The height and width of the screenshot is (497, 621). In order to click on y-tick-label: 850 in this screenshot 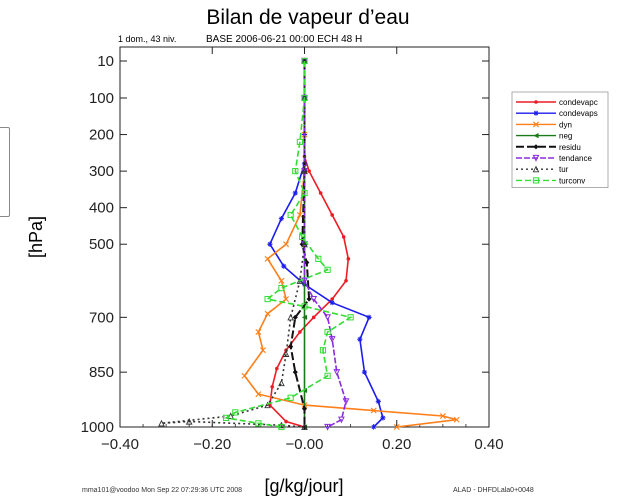, I will do `click(101, 372)`.